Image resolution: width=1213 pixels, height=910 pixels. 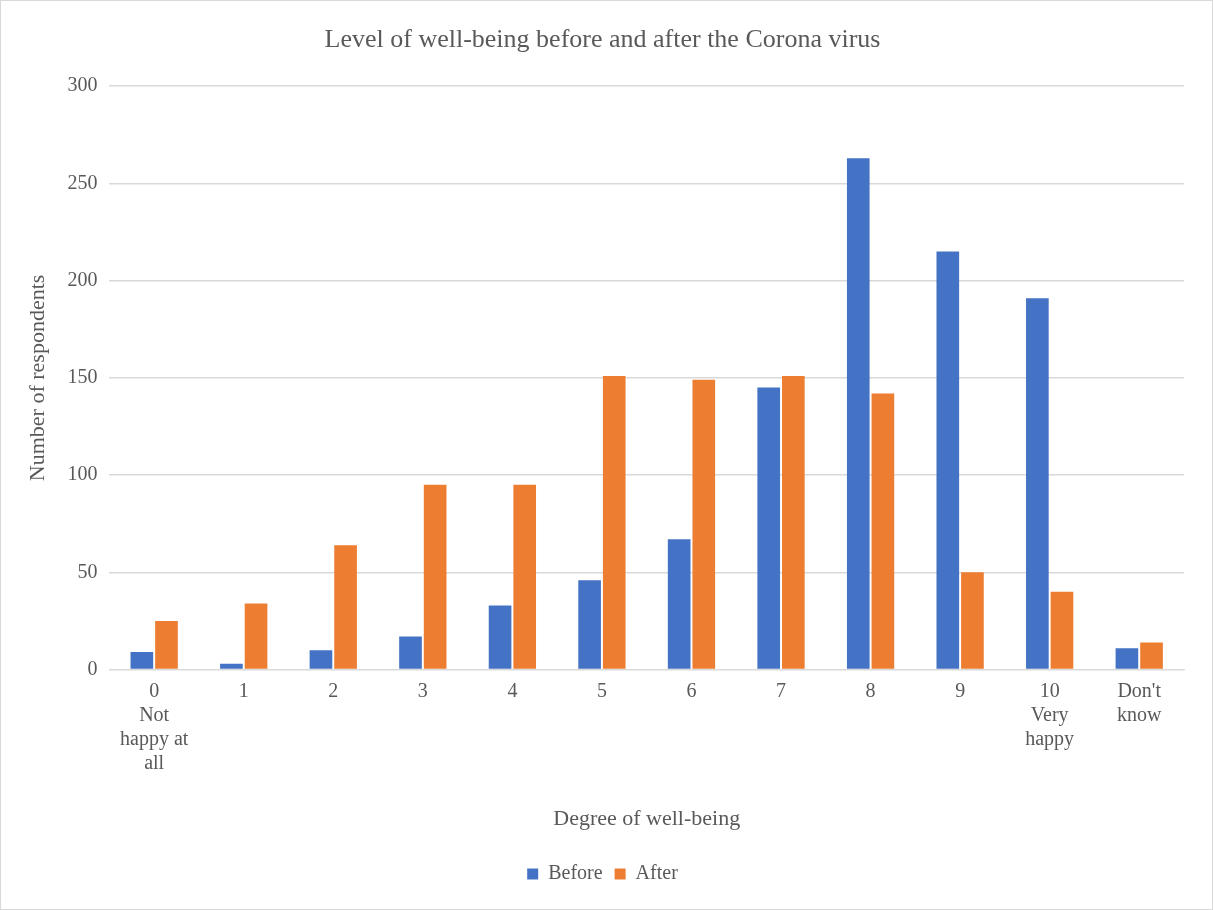 I want to click on y-tick-label: 200, so click(x=82, y=278).